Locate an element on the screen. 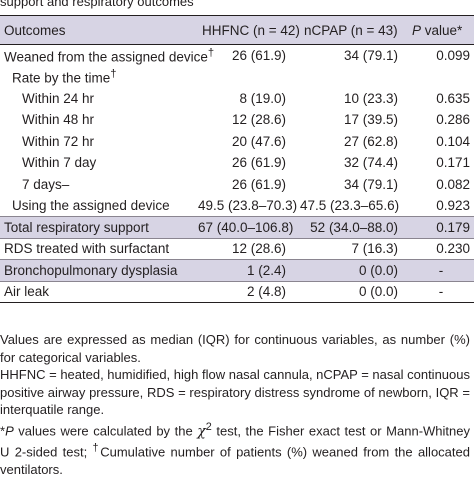 The image size is (474, 479). hhfnc-value: 1 (2.4) is located at coordinates (249, 270).